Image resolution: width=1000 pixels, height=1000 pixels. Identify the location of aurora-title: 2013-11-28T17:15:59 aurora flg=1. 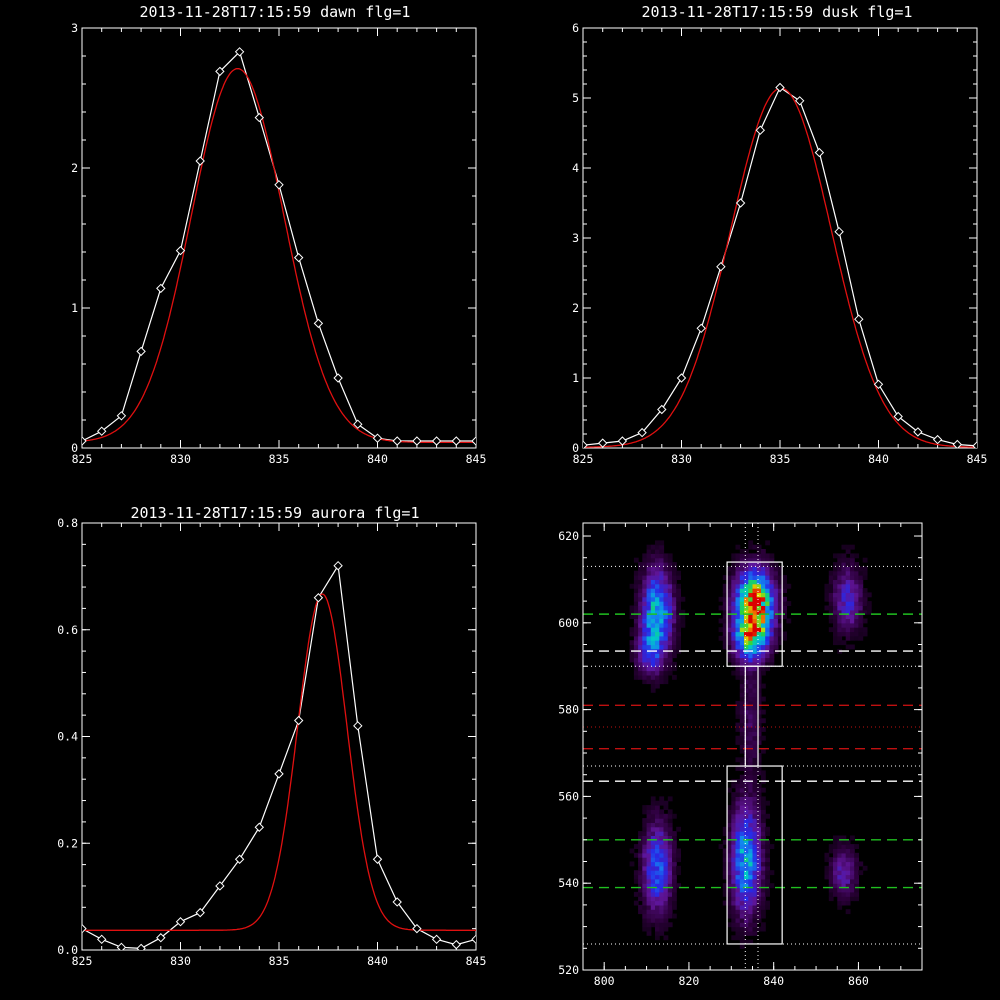
(275, 513).